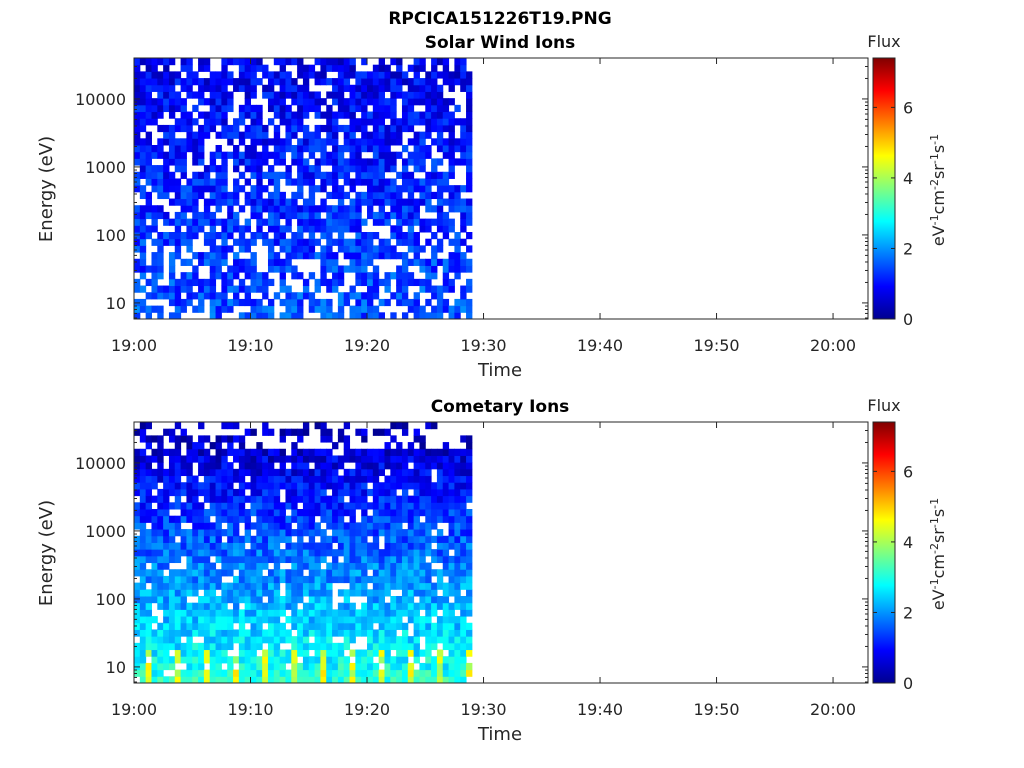 The height and width of the screenshot is (768, 1024). I want to click on y-tick-label: 10, so click(116, 303).